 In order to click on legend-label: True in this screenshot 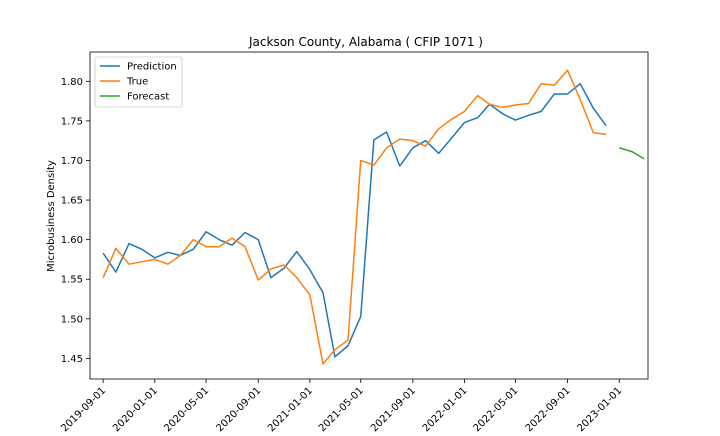, I will do `click(137, 82)`.